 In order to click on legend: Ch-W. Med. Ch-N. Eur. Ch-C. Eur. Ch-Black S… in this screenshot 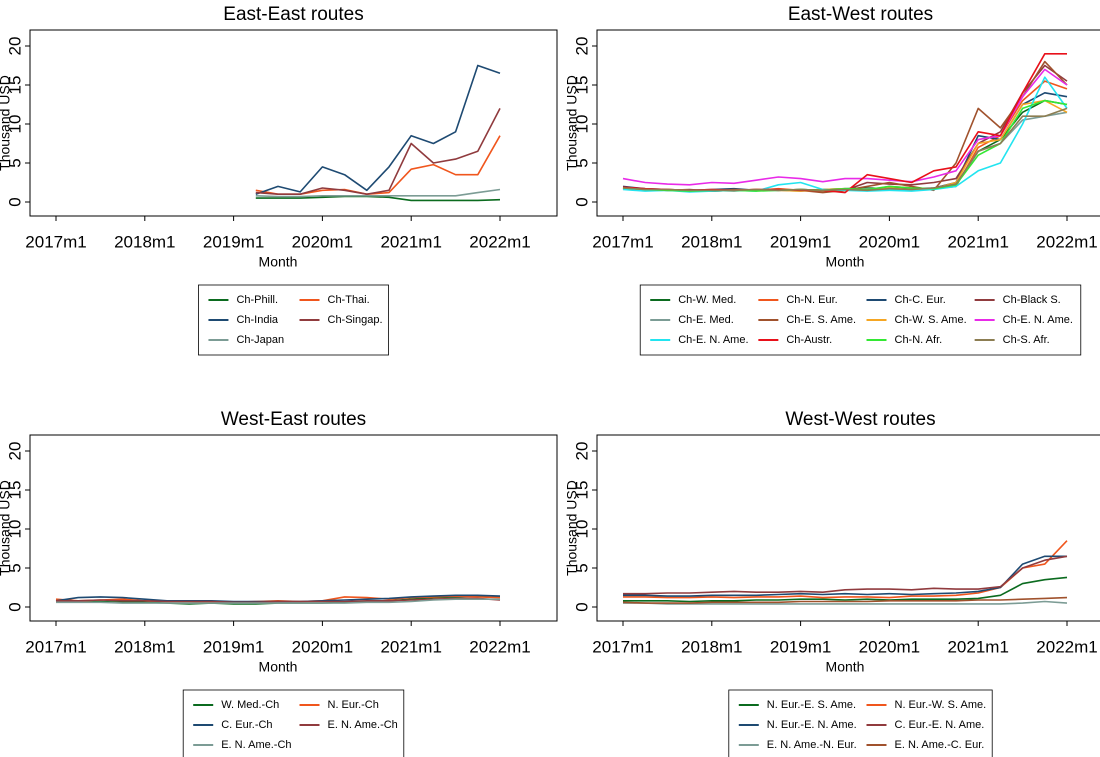, I will do `click(860, 320)`.